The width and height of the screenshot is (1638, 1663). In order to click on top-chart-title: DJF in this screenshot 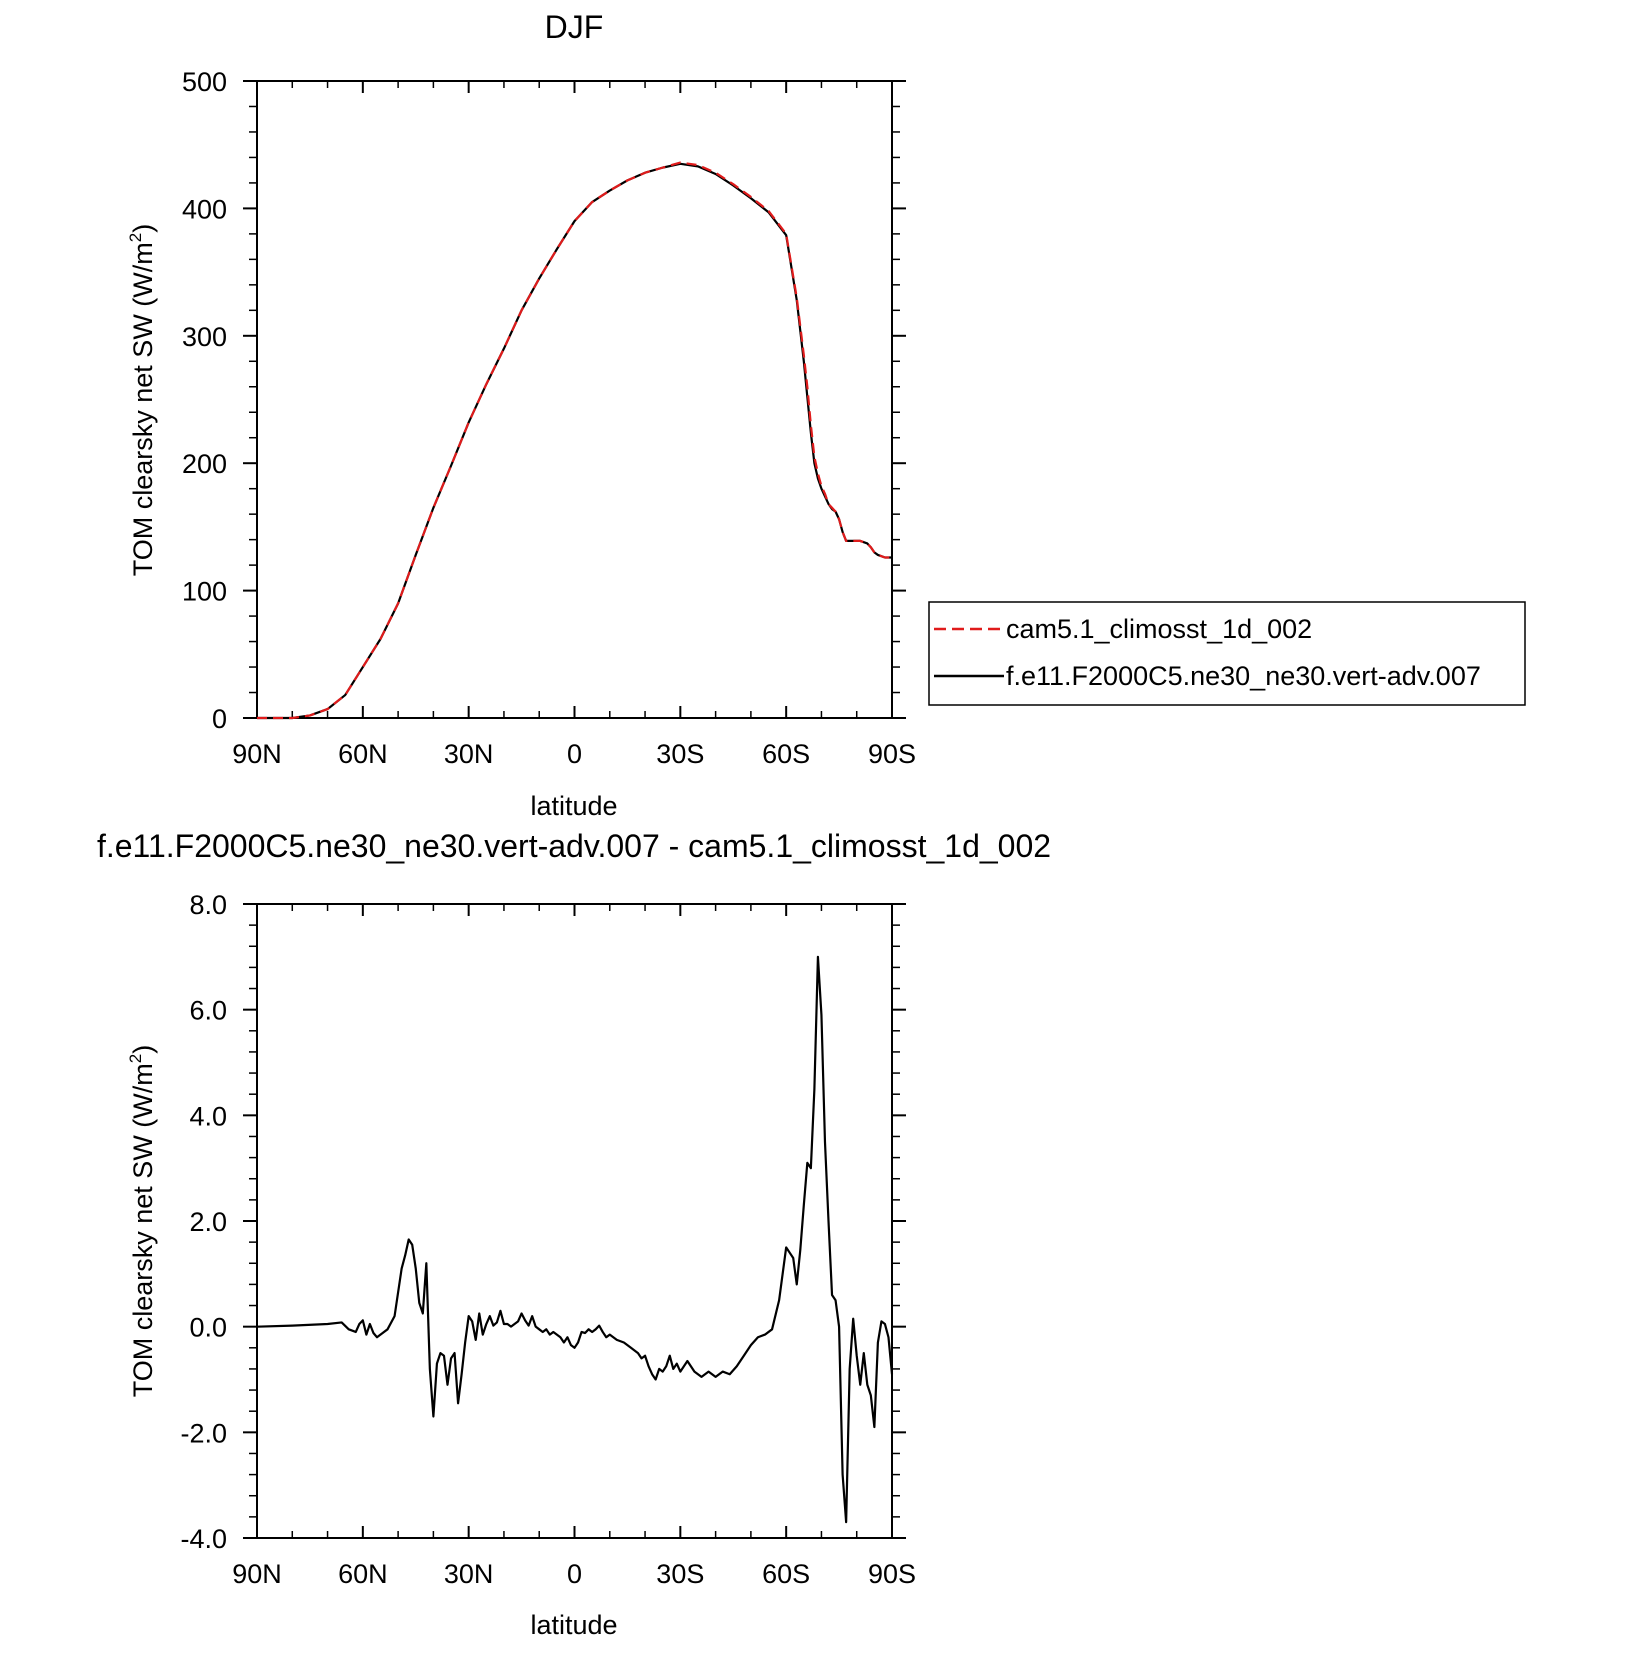, I will do `click(574, 27)`.